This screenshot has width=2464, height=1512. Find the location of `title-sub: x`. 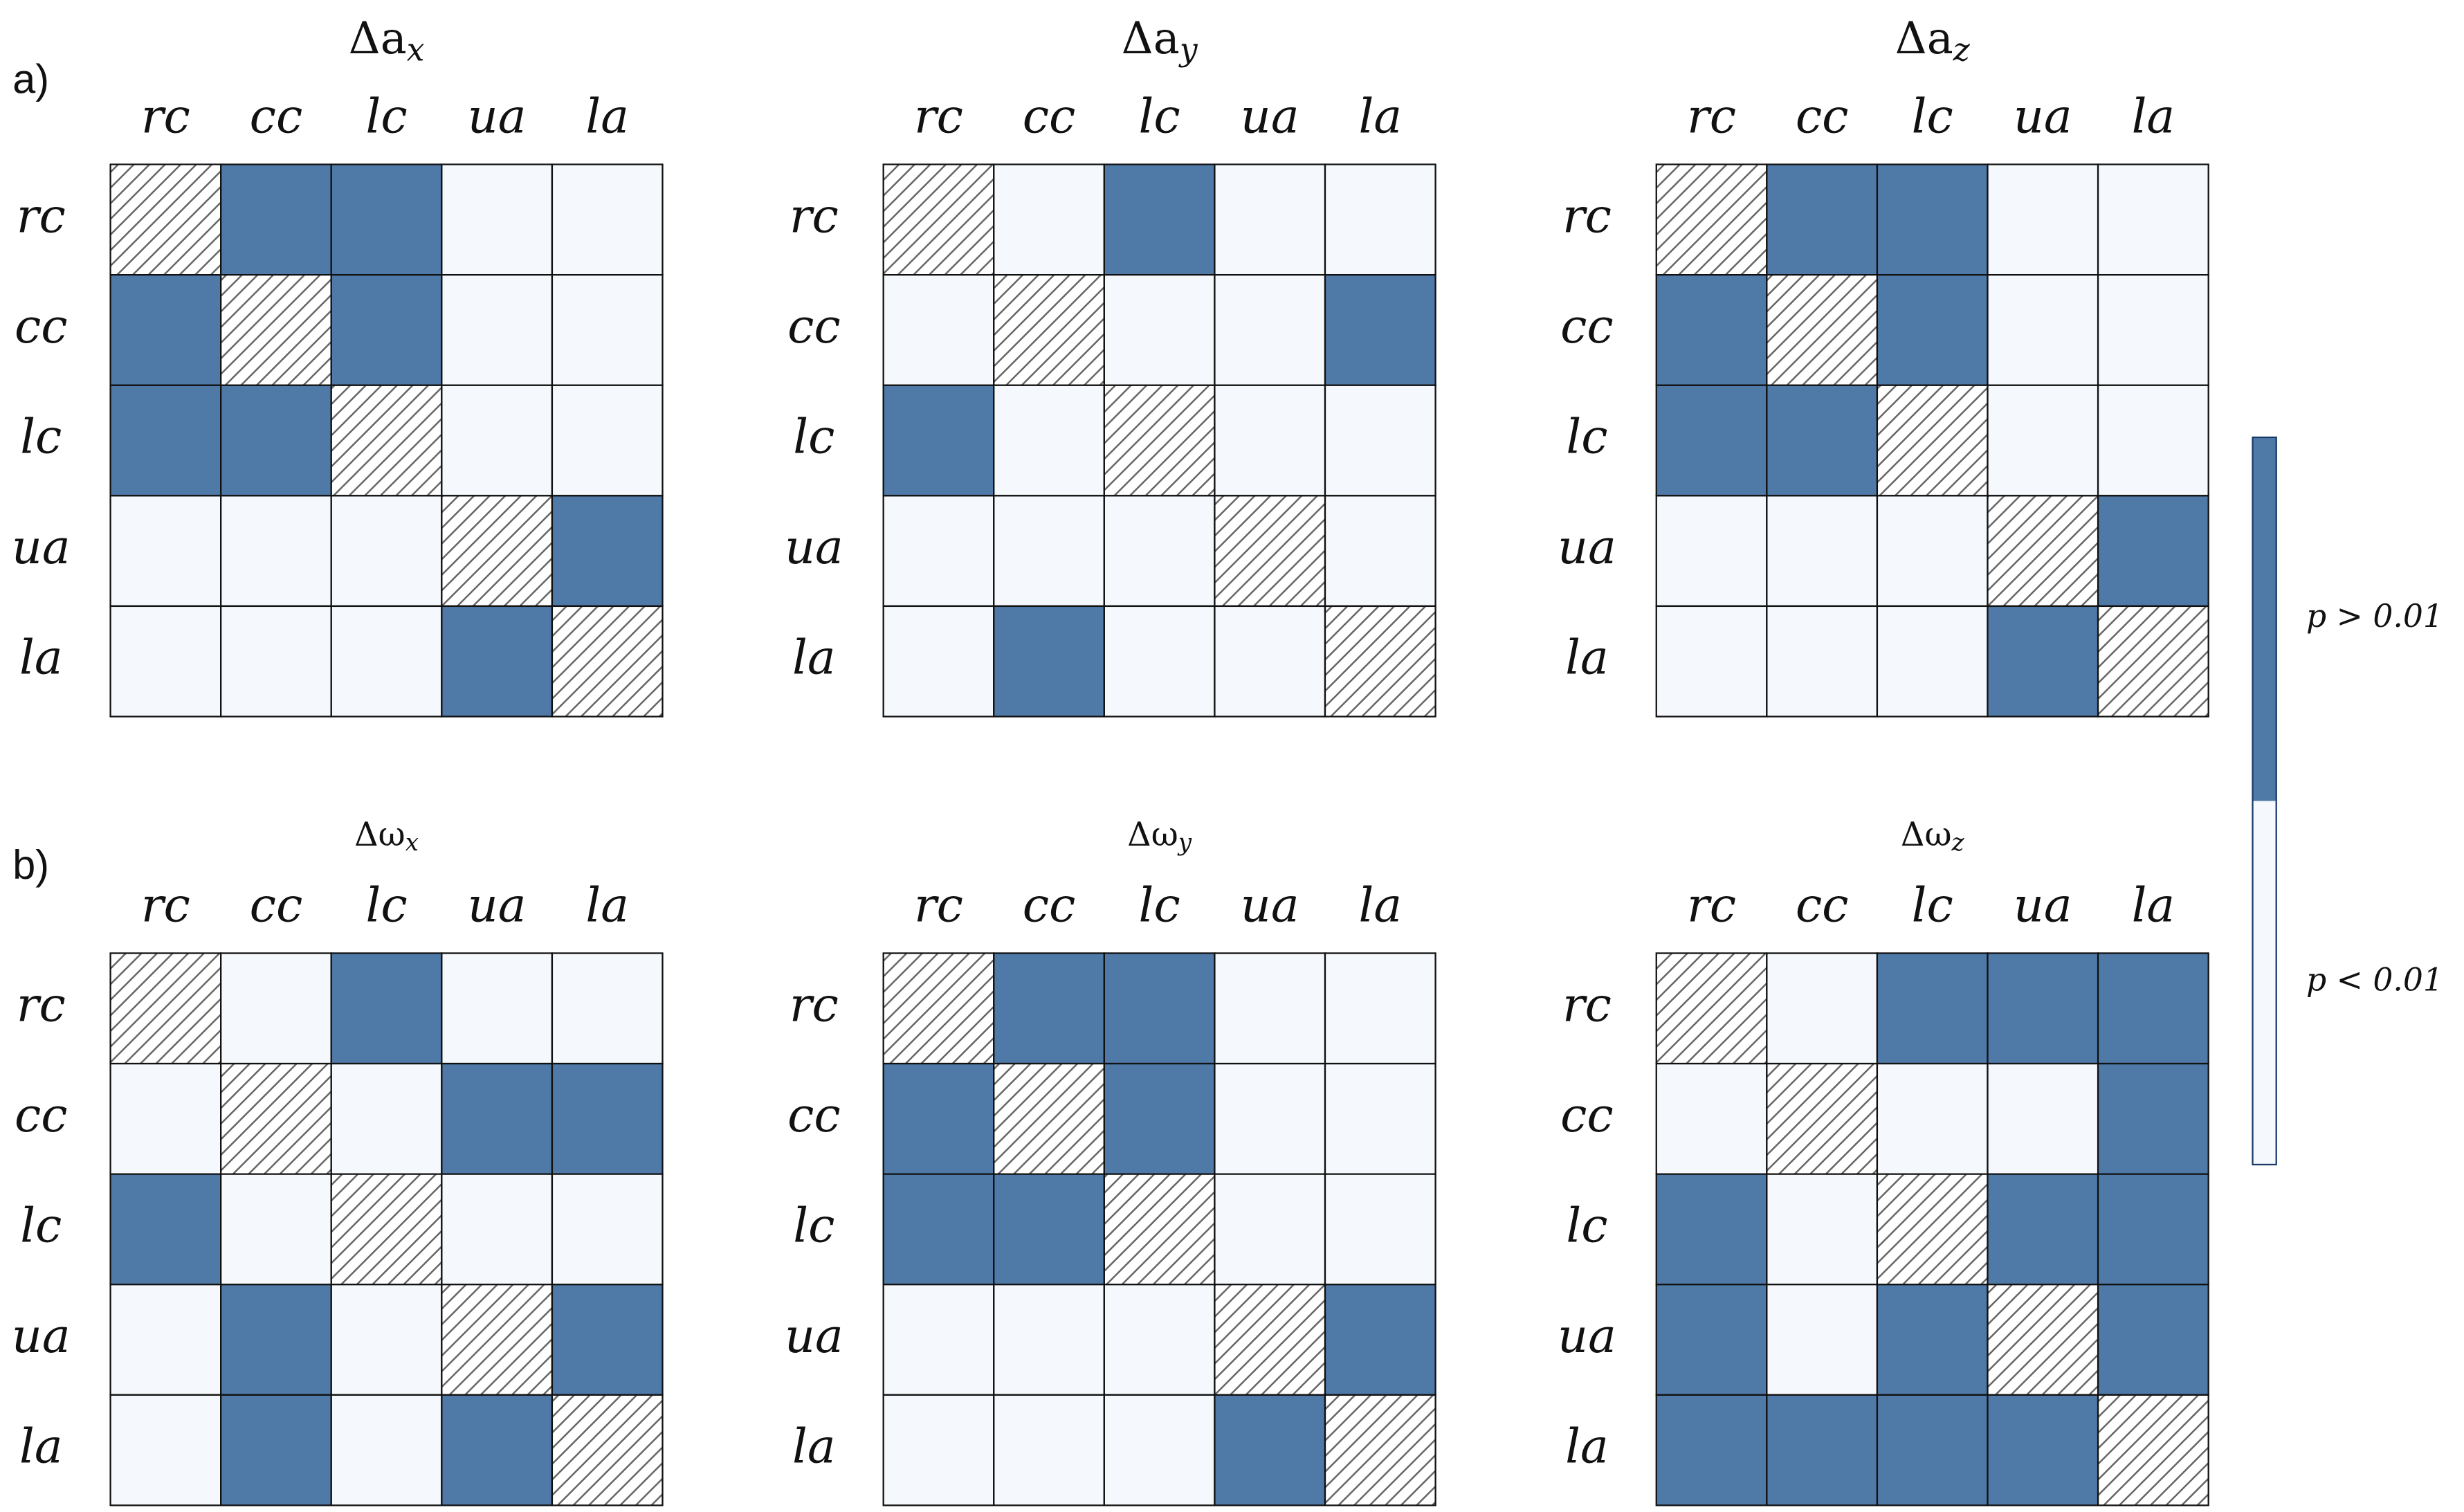

title-sub: x is located at coordinates (416, 49).